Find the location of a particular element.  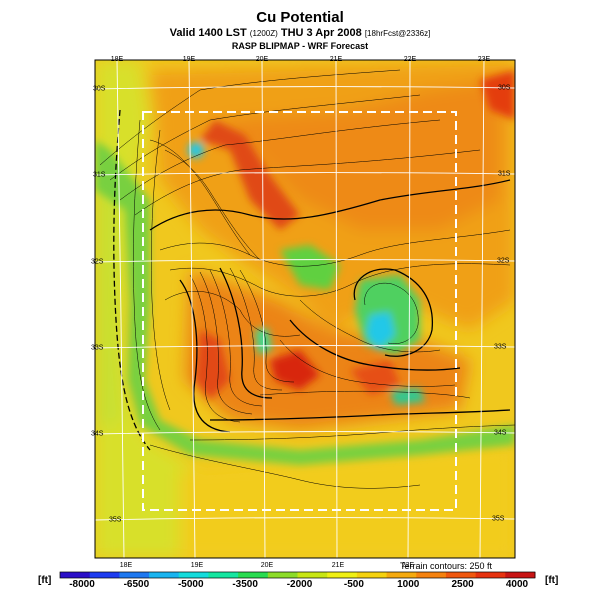

lat-label-right: 33S is located at coordinates (500, 347).